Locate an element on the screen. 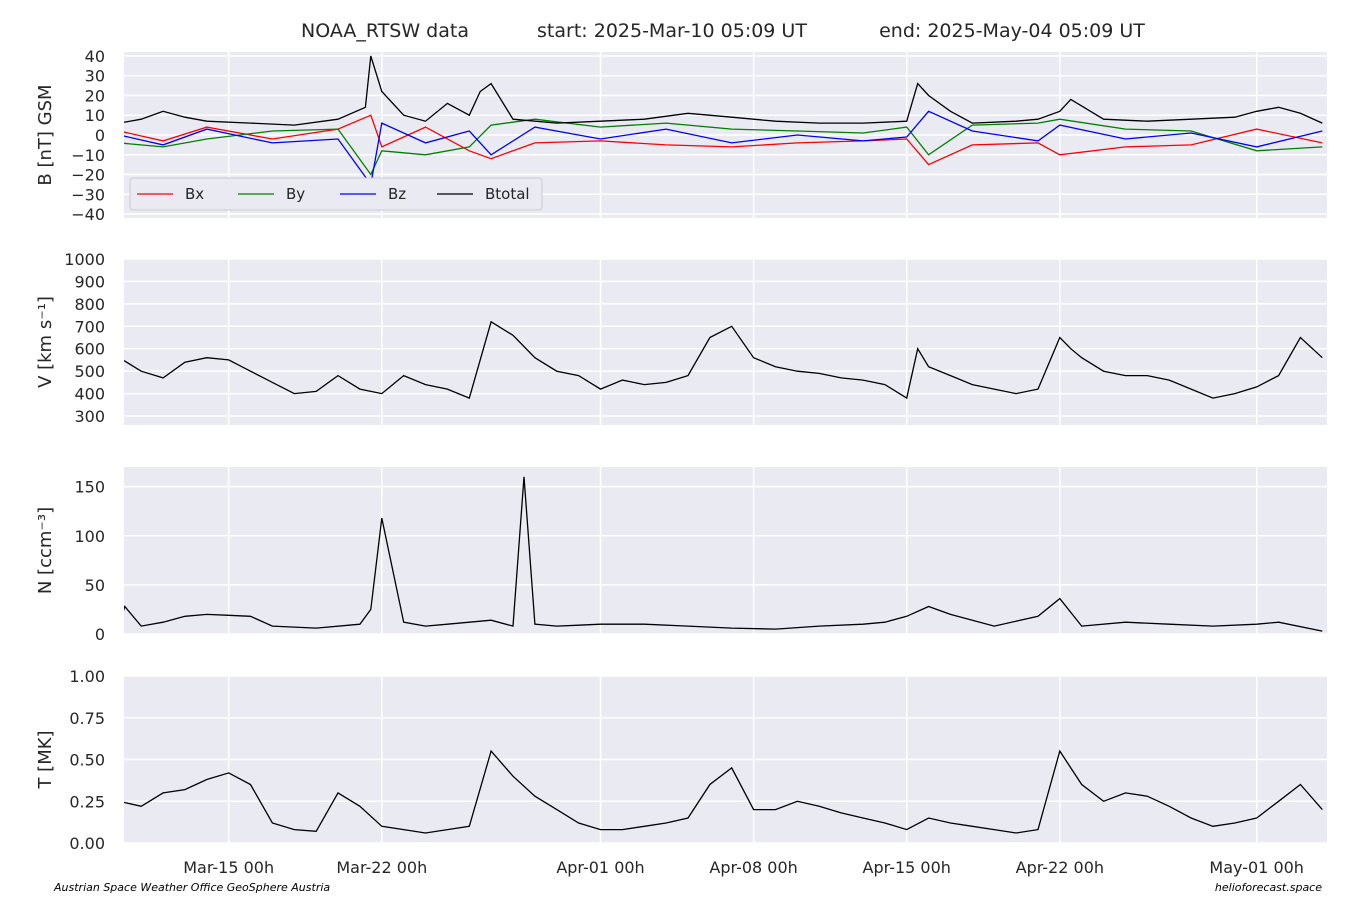 Image resolution: width=1350 pixels, height=900 pixels. series-line-by is located at coordinates (723, 147).